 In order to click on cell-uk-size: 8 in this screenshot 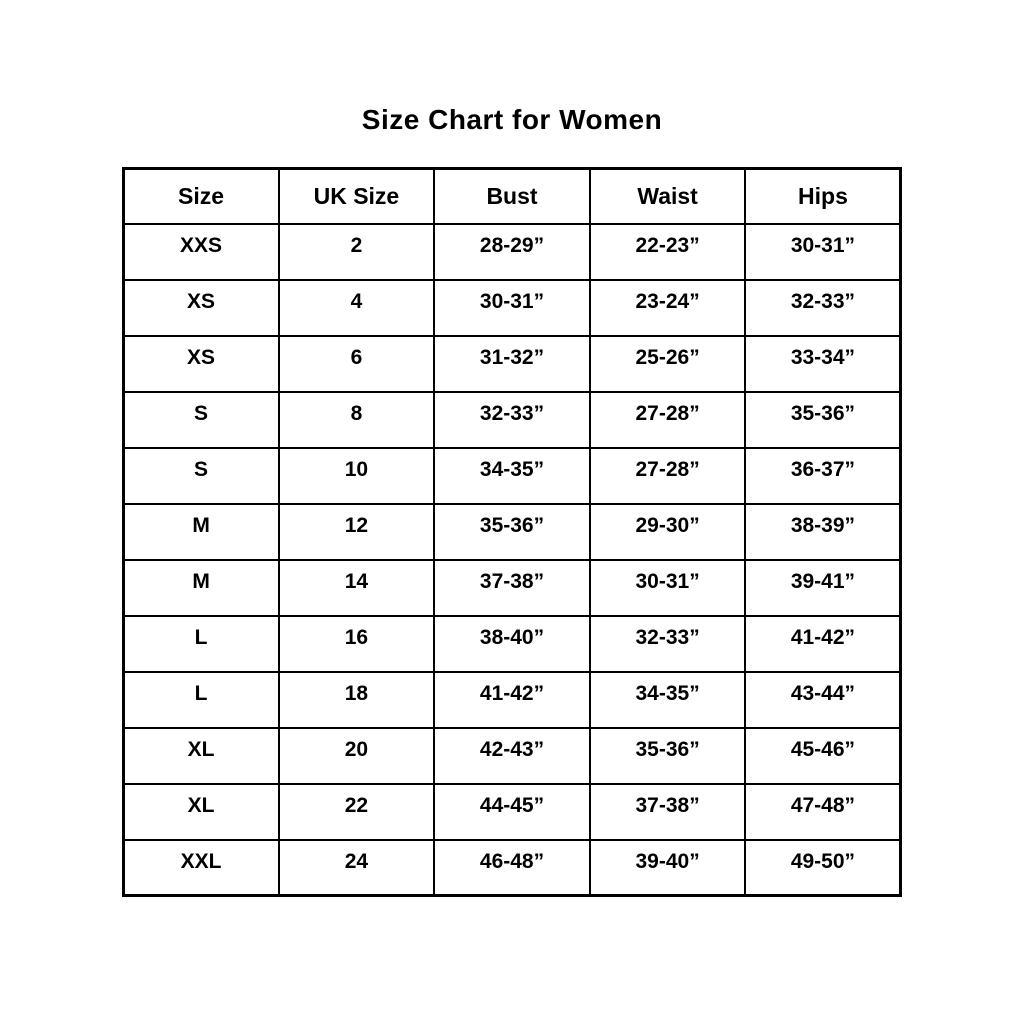, I will do `click(356, 419)`.